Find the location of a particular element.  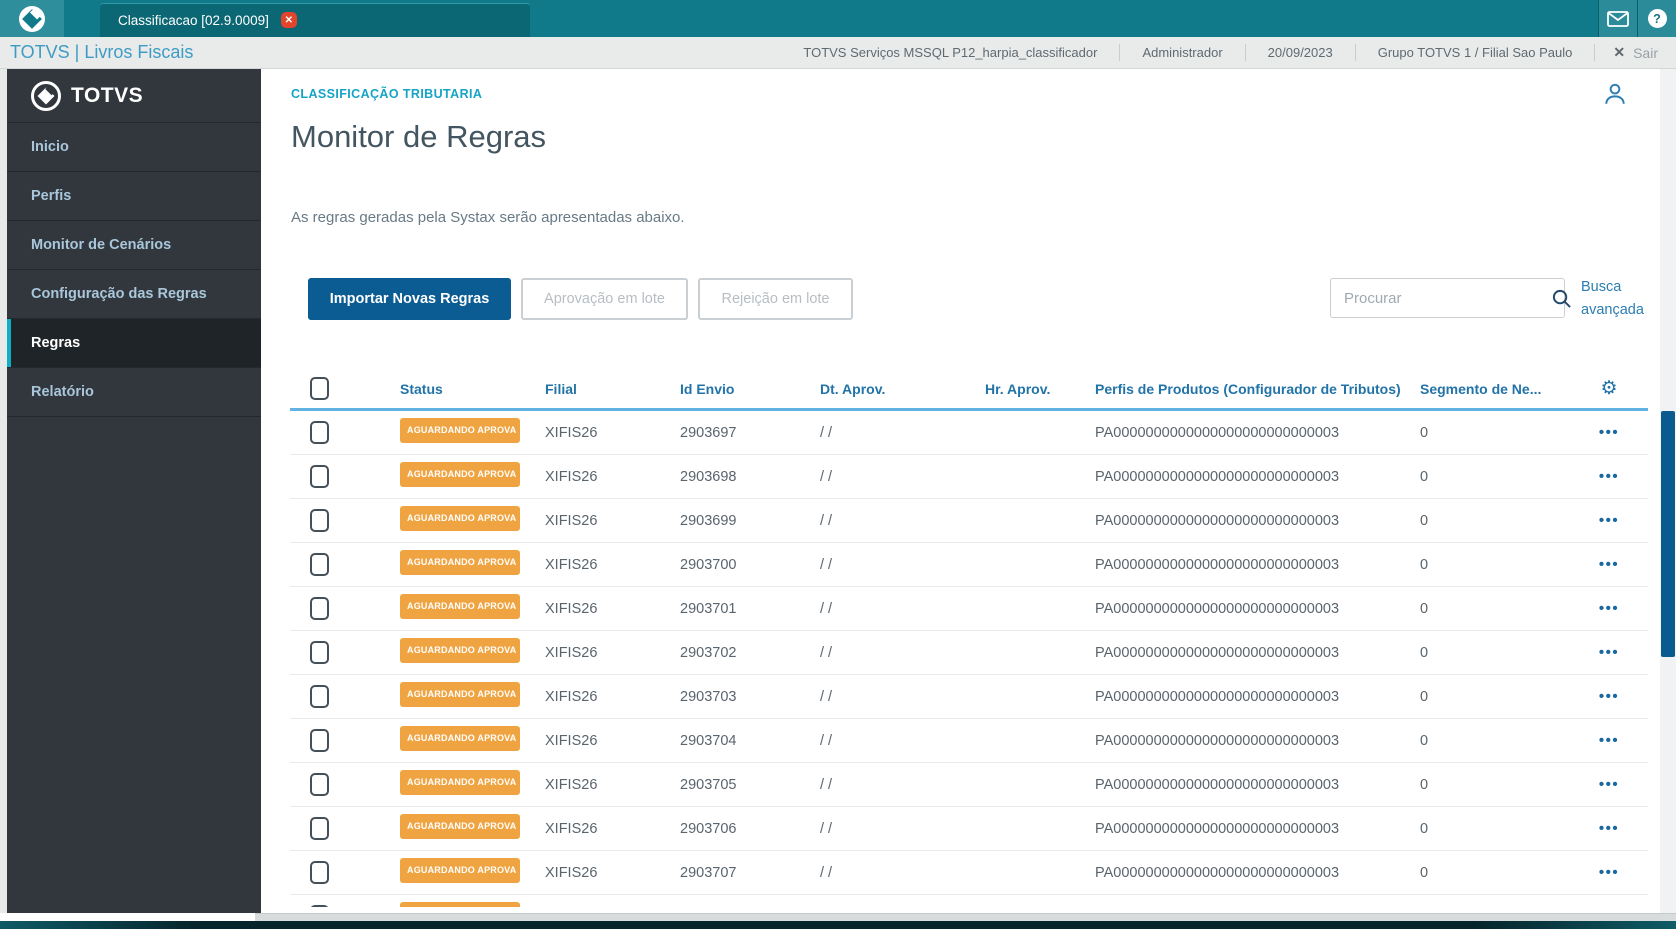

help-button: ? is located at coordinates (1656, 18).